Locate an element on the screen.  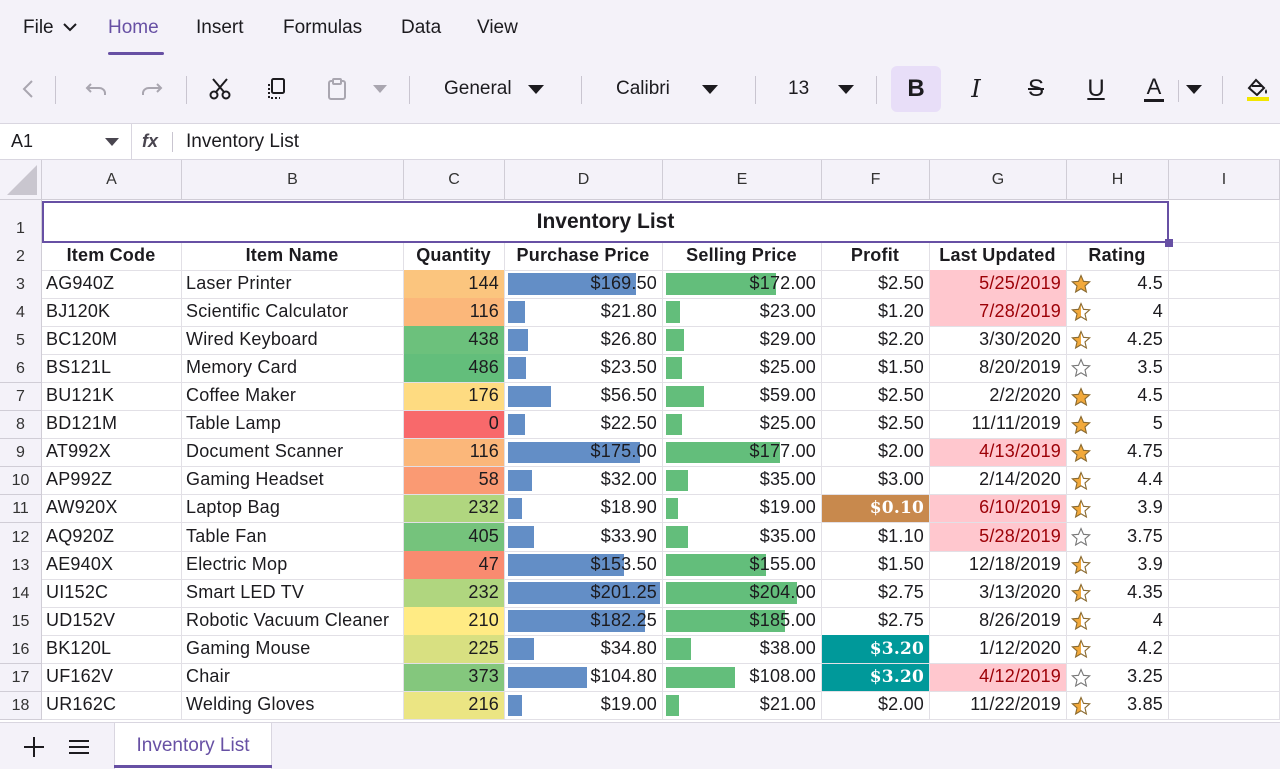
profit-cell: $1.20 is located at coordinates (876, 312).